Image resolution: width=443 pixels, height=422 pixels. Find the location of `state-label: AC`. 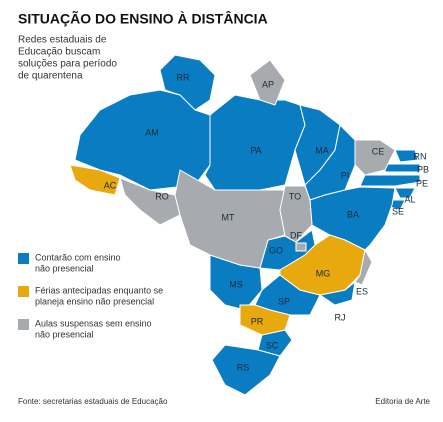

state-label: AC is located at coordinates (110, 185).